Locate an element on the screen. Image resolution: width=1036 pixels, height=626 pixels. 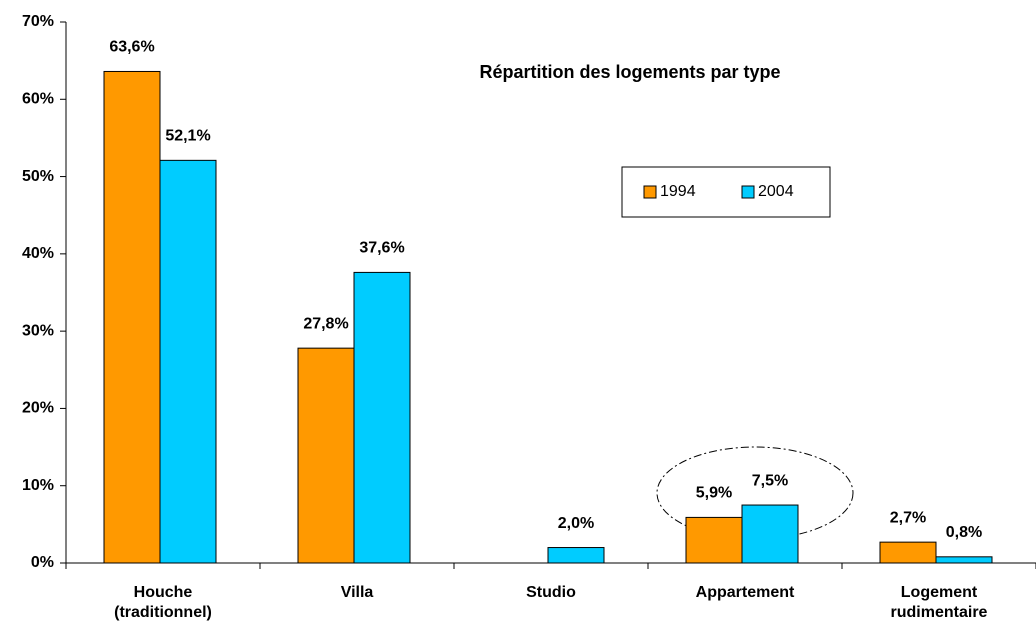
x-tick-label: Houche (traditionnel) is located at coordinates (163, 602).